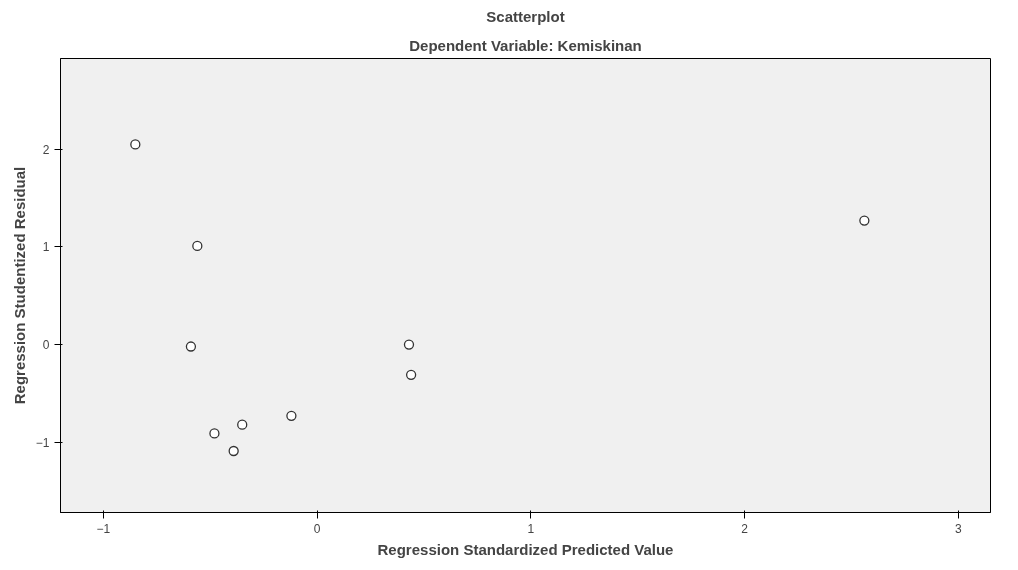  Describe the element at coordinates (525, 45) in the screenshot. I see `chart-subtitle: Dependent Variable: Kemiskinan` at that location.